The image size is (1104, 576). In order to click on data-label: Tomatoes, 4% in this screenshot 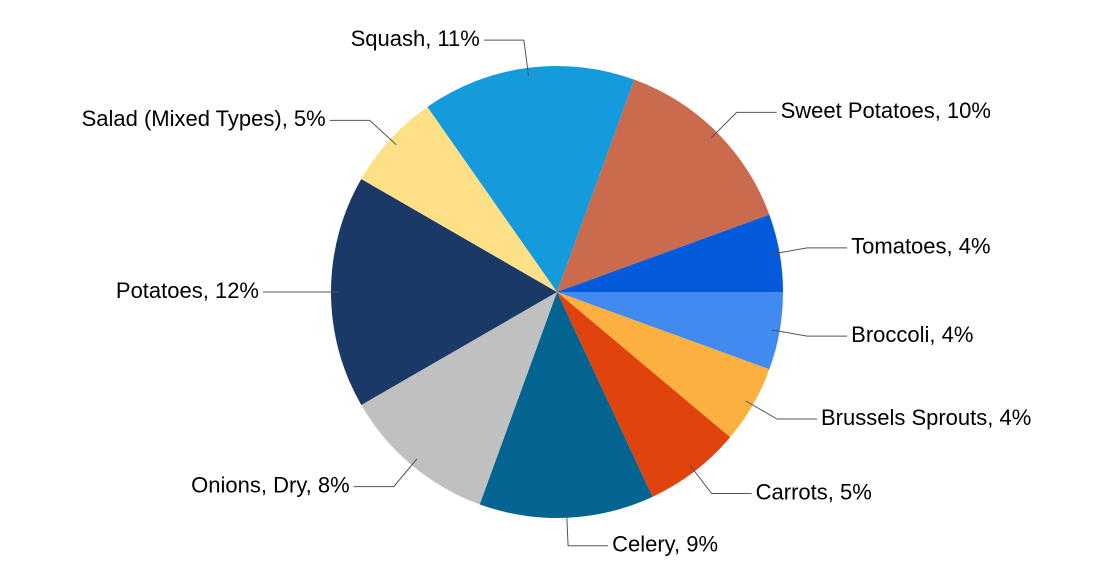, I will do `click(920, 246)`.